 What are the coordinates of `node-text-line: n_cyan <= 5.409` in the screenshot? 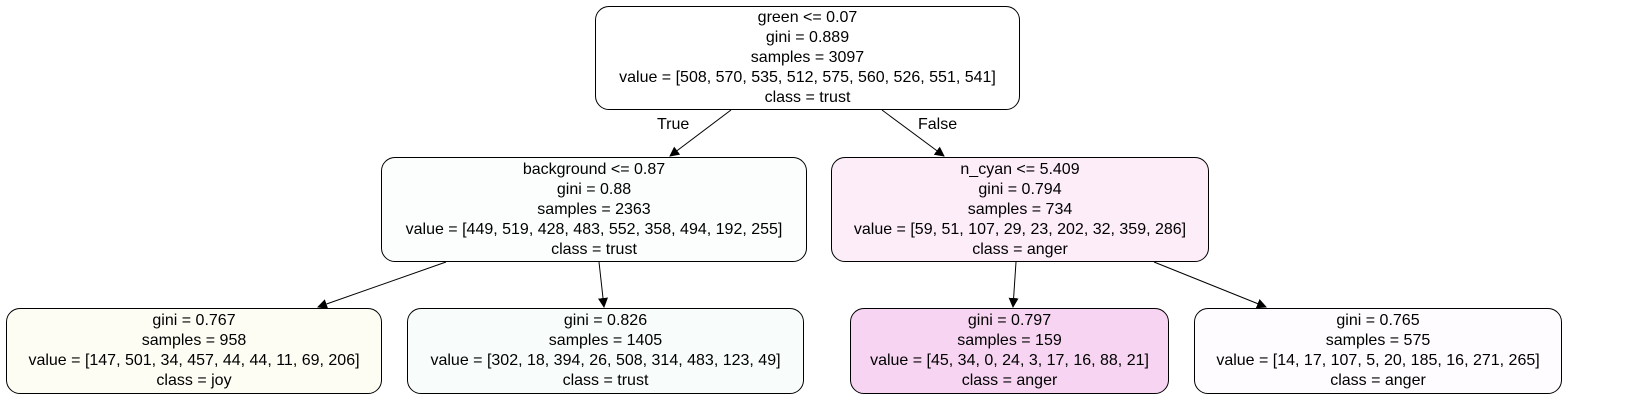 It's located at (1020, 169).